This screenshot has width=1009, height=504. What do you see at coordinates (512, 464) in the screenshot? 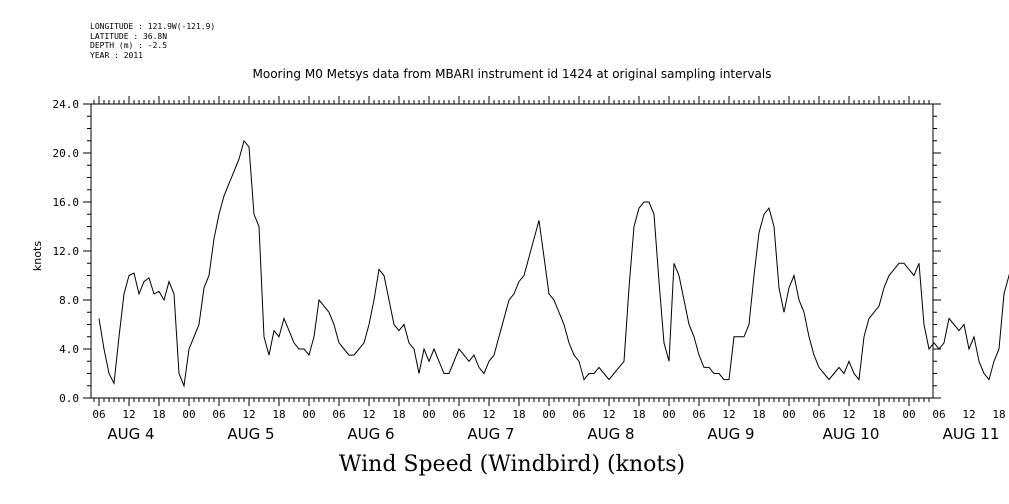
I see `x-axis-label: Wind Speed (Windbird) (knots)` at bounding box center [512, 464].